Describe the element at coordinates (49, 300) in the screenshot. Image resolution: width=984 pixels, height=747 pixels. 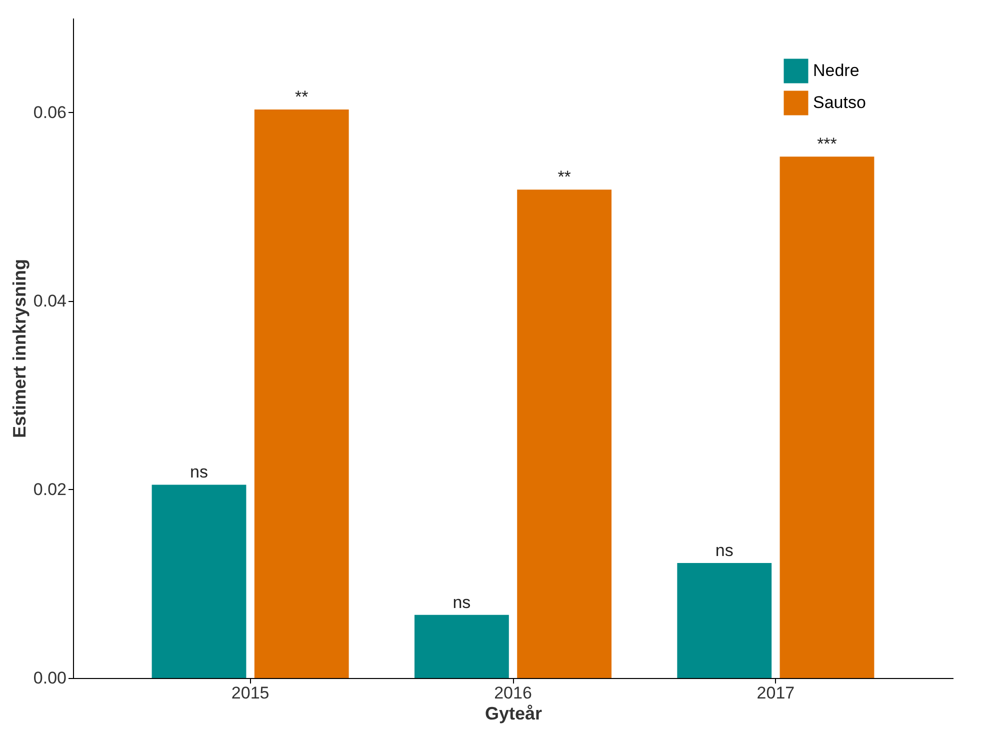
I see `y-tick-label: 0.04` at that location.